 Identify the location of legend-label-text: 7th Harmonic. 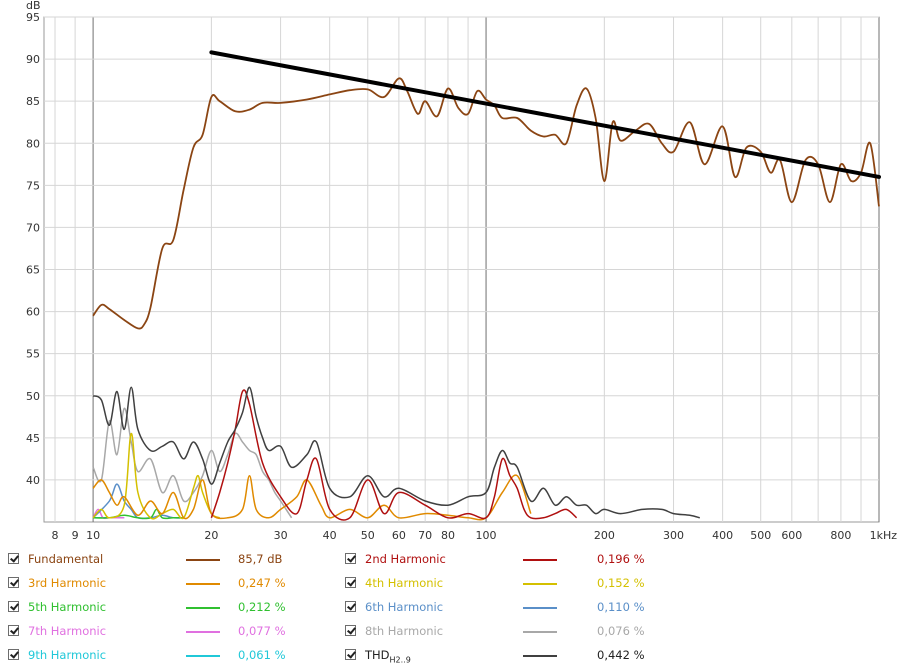
(67, 631).